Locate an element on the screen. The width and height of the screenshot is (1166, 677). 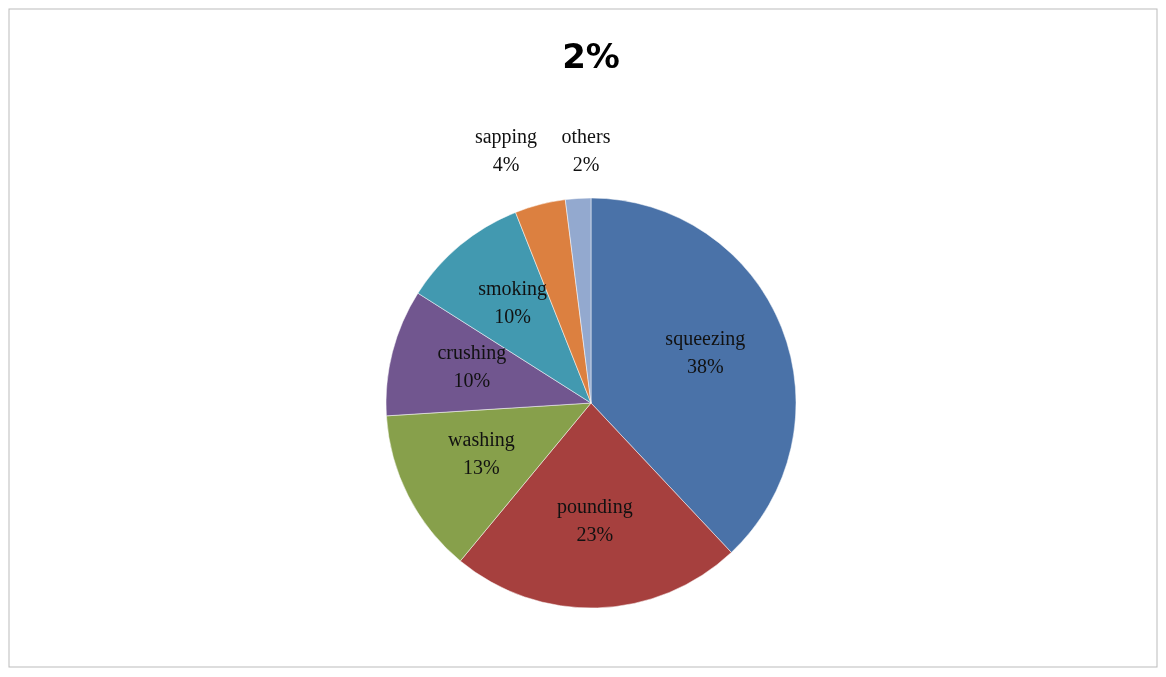
data-label: 2% is located at coordinates (586, 164).